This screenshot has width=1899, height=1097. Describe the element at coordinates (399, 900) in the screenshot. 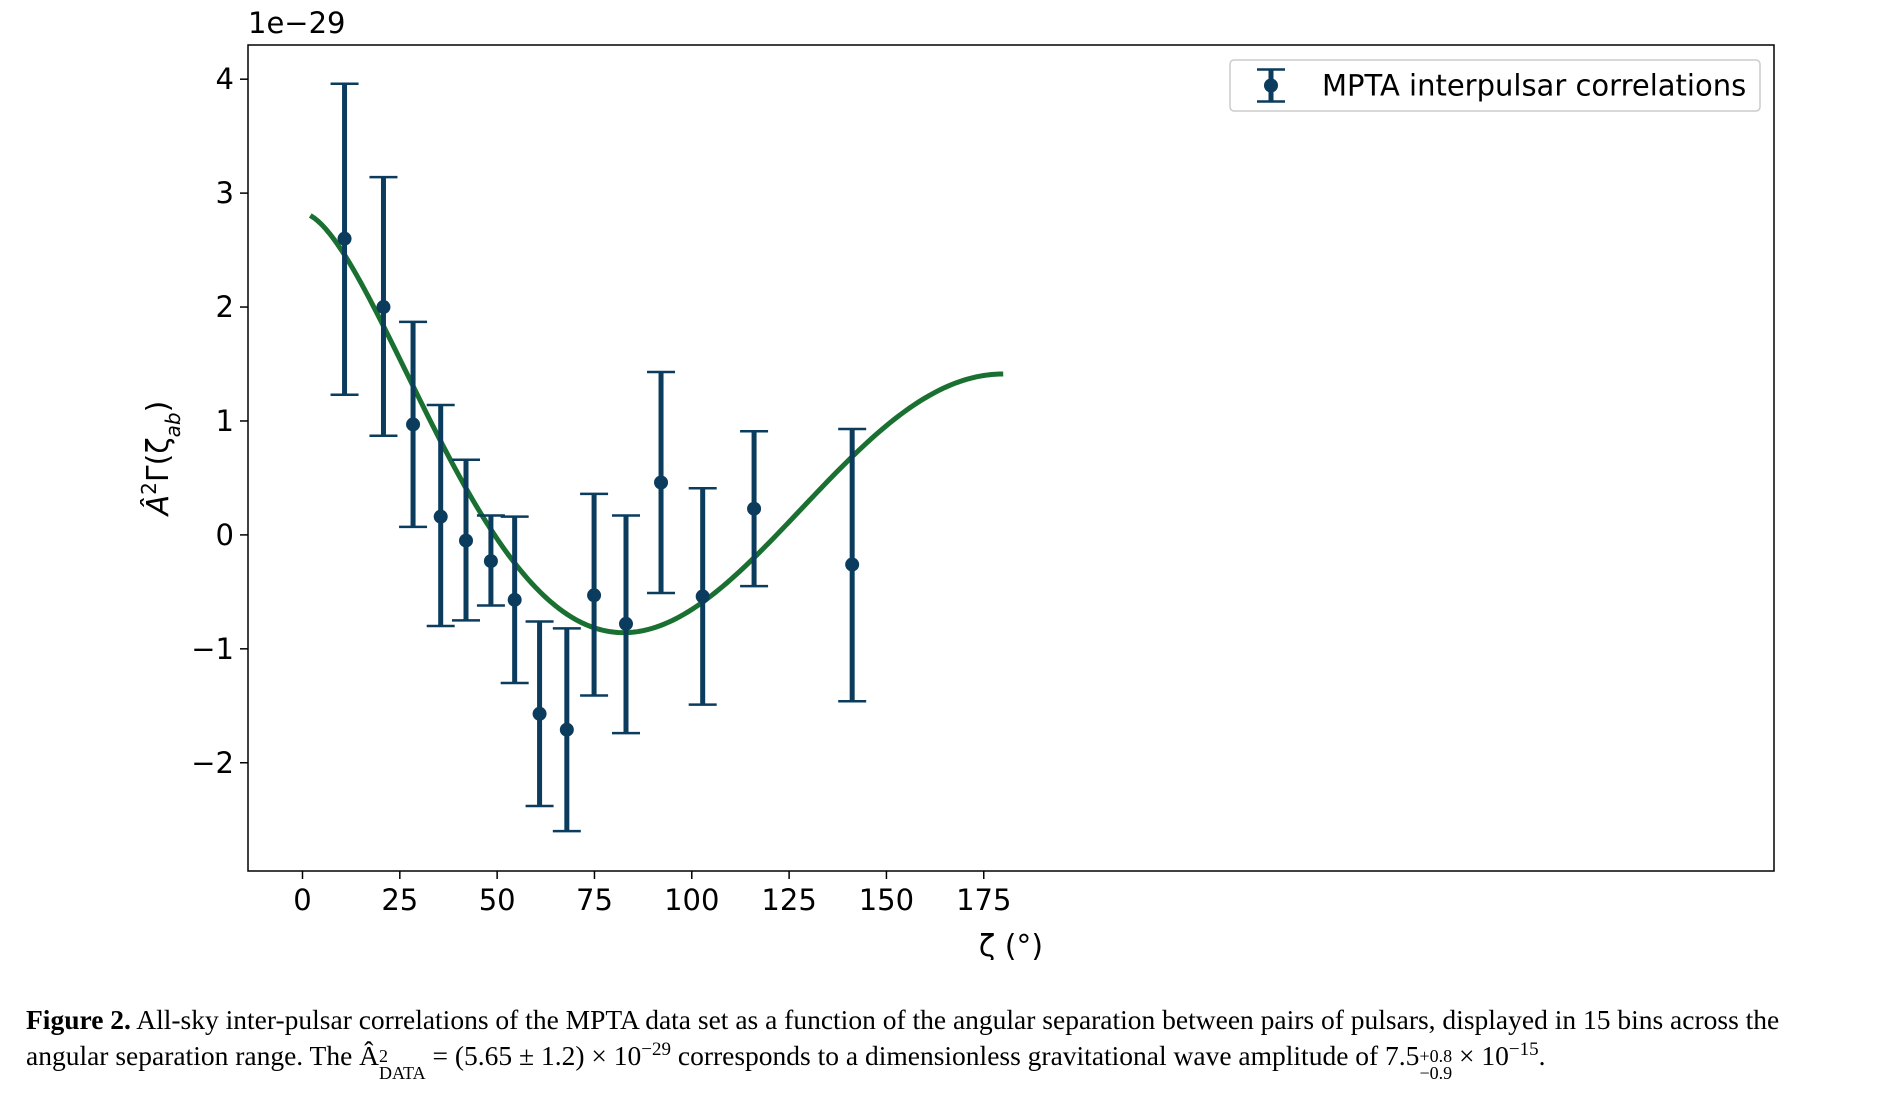

I see `x-tick-label: 25` at that location.